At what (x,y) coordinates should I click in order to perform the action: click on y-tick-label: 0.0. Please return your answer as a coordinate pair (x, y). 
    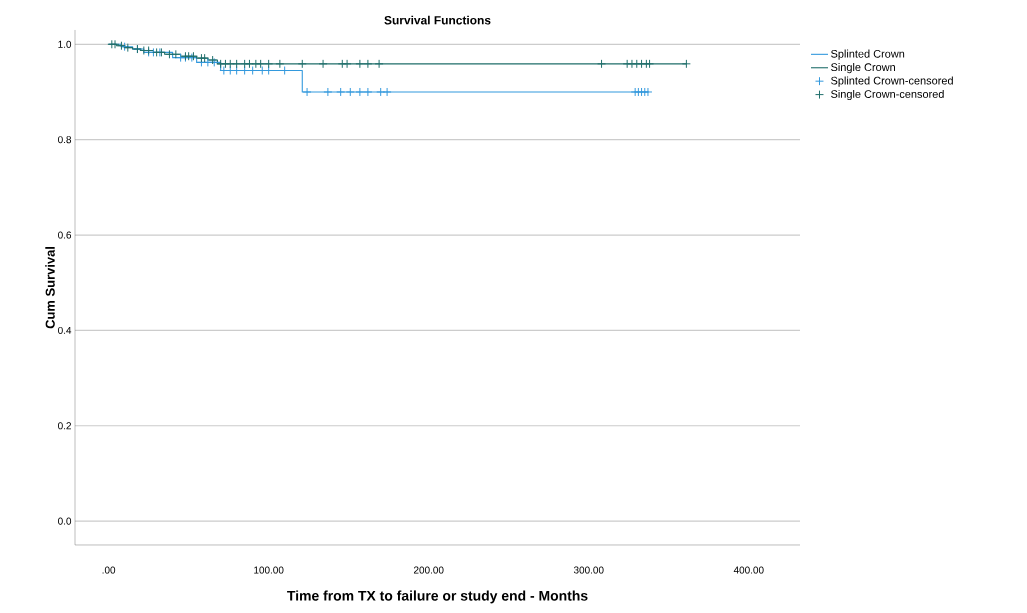
    Looking at the image, I should click on (65, 521).